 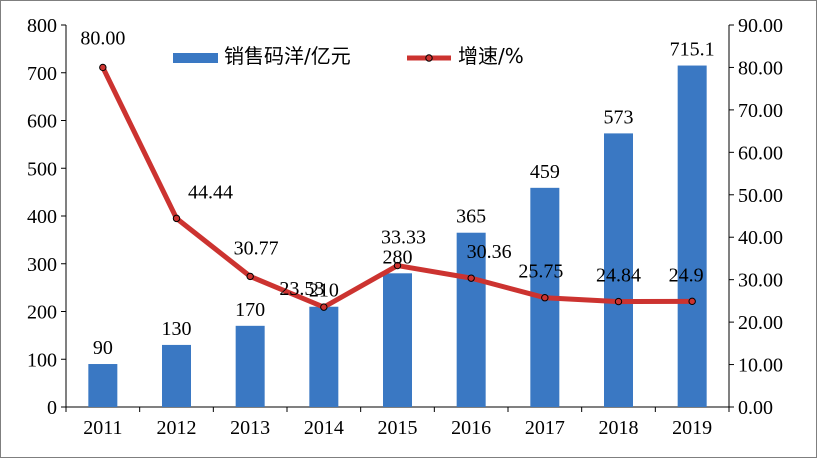 What do you see at coordinates (177, 428) in the screenshot?
I see `x-tick-label: 2012` at bounding box center [177, 428].